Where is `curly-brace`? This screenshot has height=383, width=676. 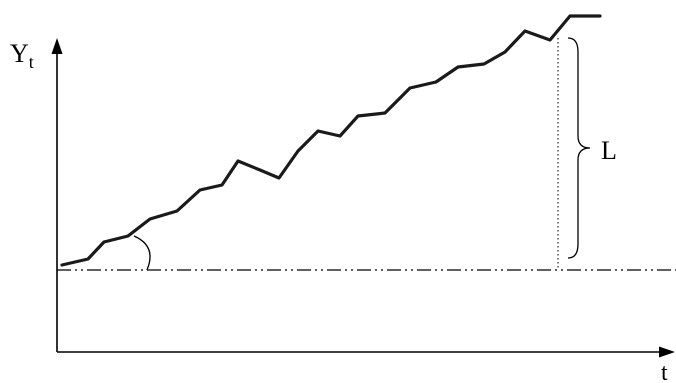 curly-brace is located at coordinates (579, 148).